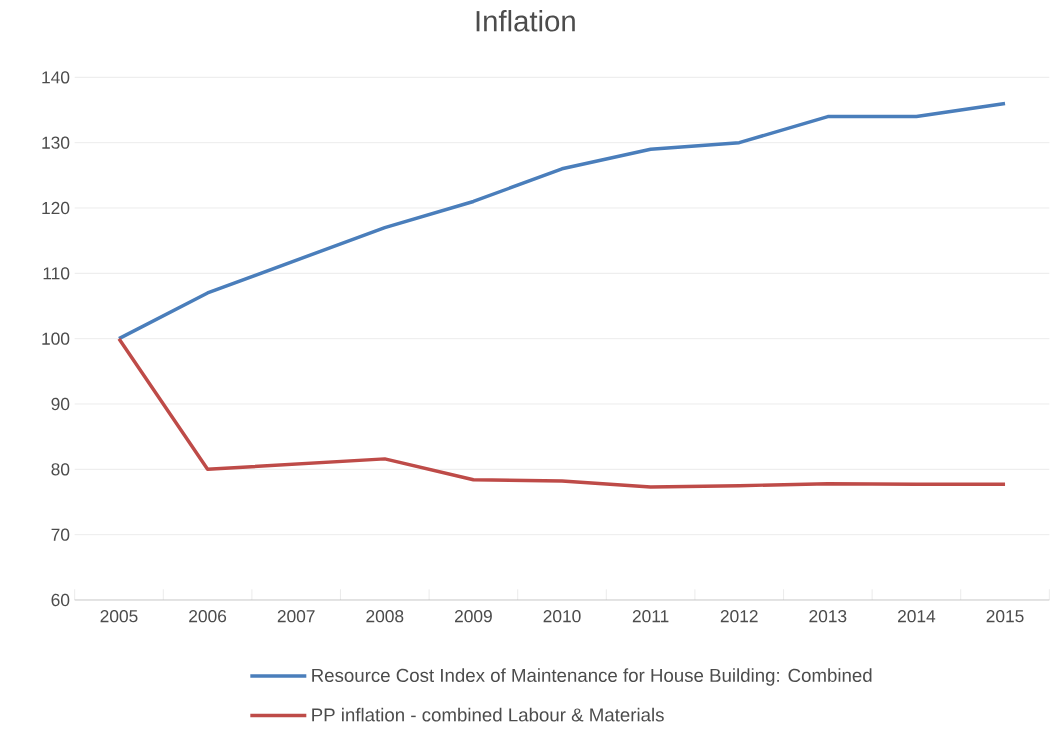  I want to click on y-tick-label: 90, so click(60, 404).